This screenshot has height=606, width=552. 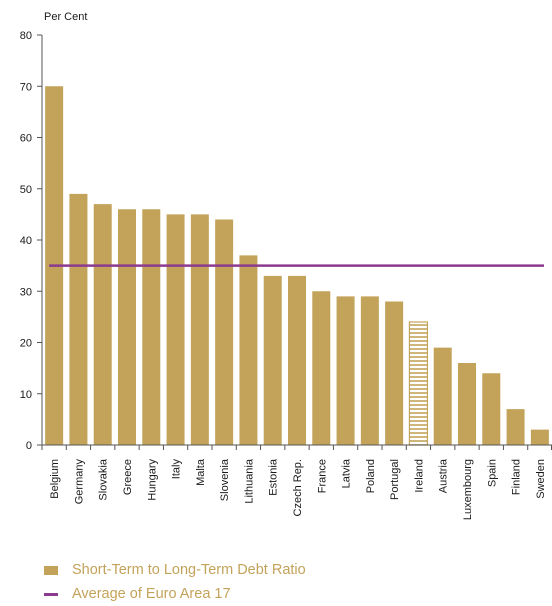 What do you see at coordinates (51, 594) in the screenshot?
I see `legend-line-swatch` at bounding box center [51, 594].